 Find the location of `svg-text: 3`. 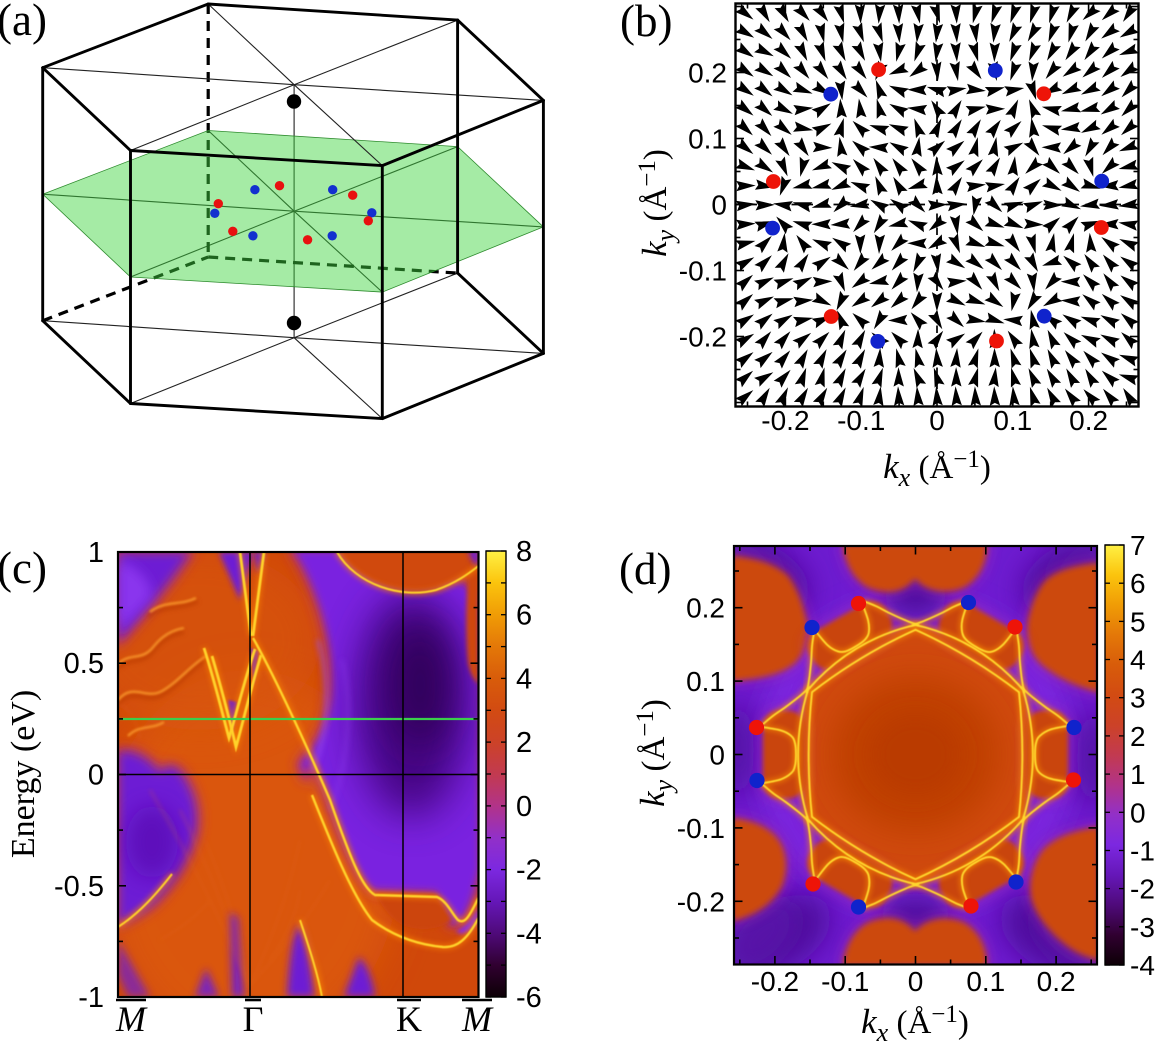

svg-text: 3 is located at coordinates (1138, 698).